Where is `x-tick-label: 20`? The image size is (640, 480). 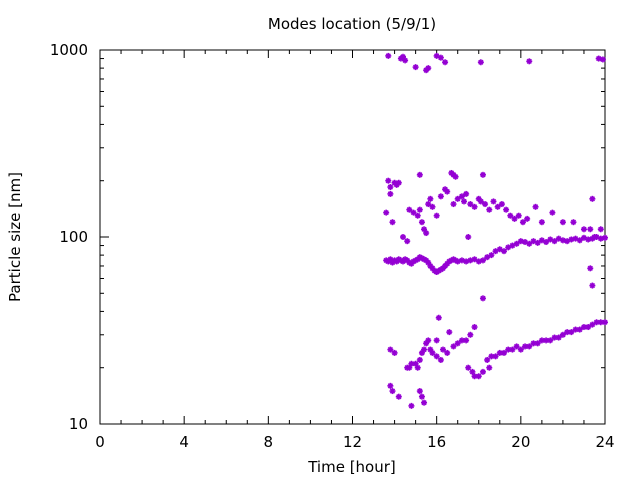 x-tick-label: 20 is located at coordinates (520, 442).